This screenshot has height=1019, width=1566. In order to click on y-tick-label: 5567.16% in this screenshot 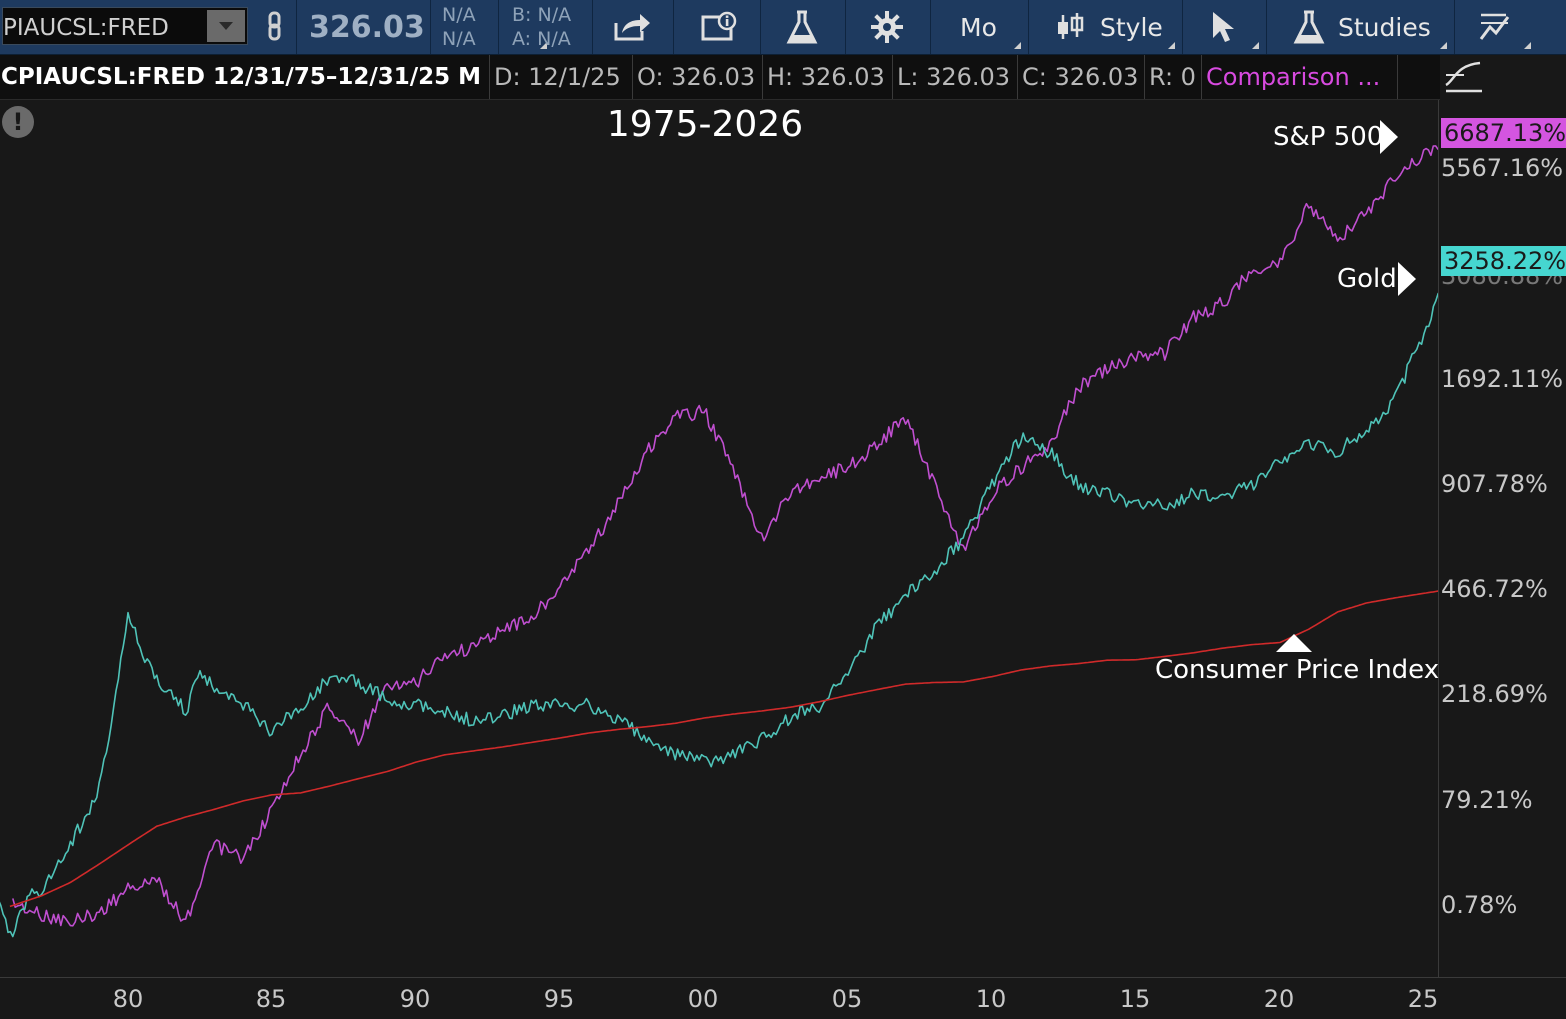, I will do `click(1502, 168)`.